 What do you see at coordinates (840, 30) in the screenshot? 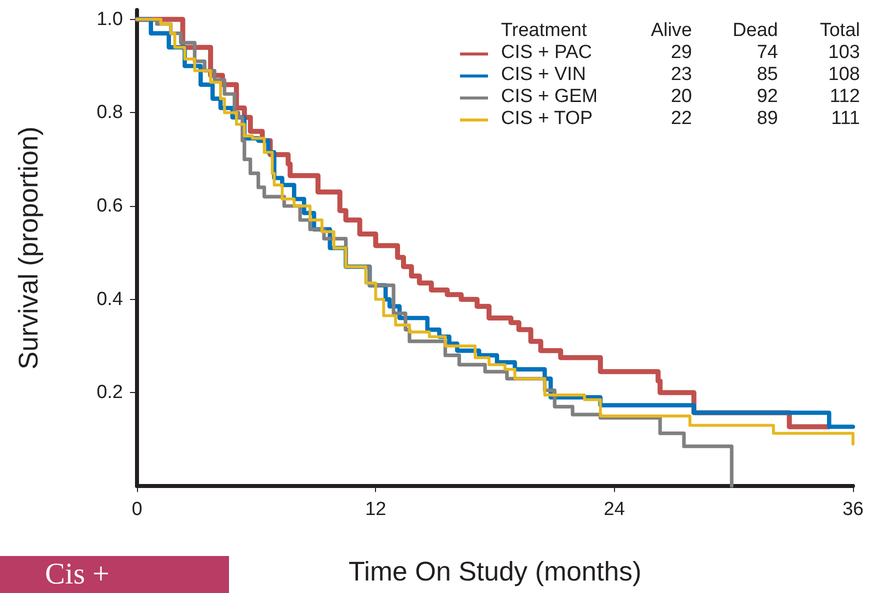
I see `annotation: Total` at bounding box center [840, 30].